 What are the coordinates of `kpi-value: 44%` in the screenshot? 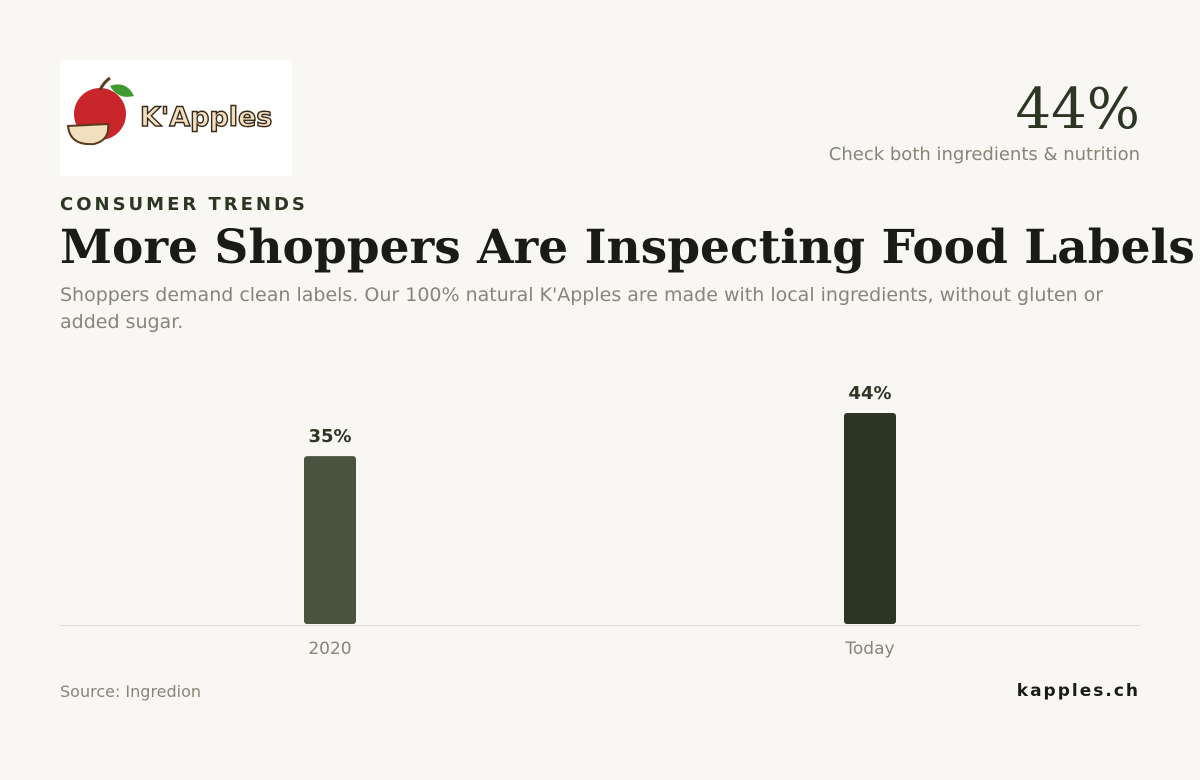 It's located at (1077, 109).